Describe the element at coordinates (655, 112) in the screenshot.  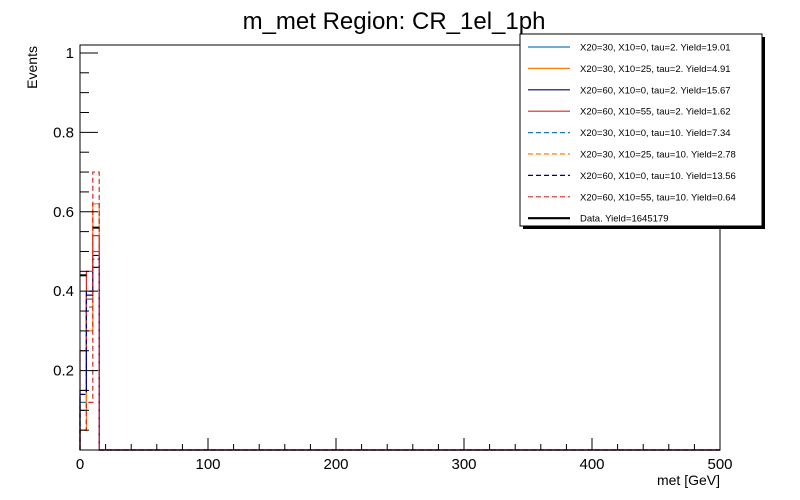
I see `legend-label-3: X20=60, X10=55, tau=2. Yield=1.62` at that location.